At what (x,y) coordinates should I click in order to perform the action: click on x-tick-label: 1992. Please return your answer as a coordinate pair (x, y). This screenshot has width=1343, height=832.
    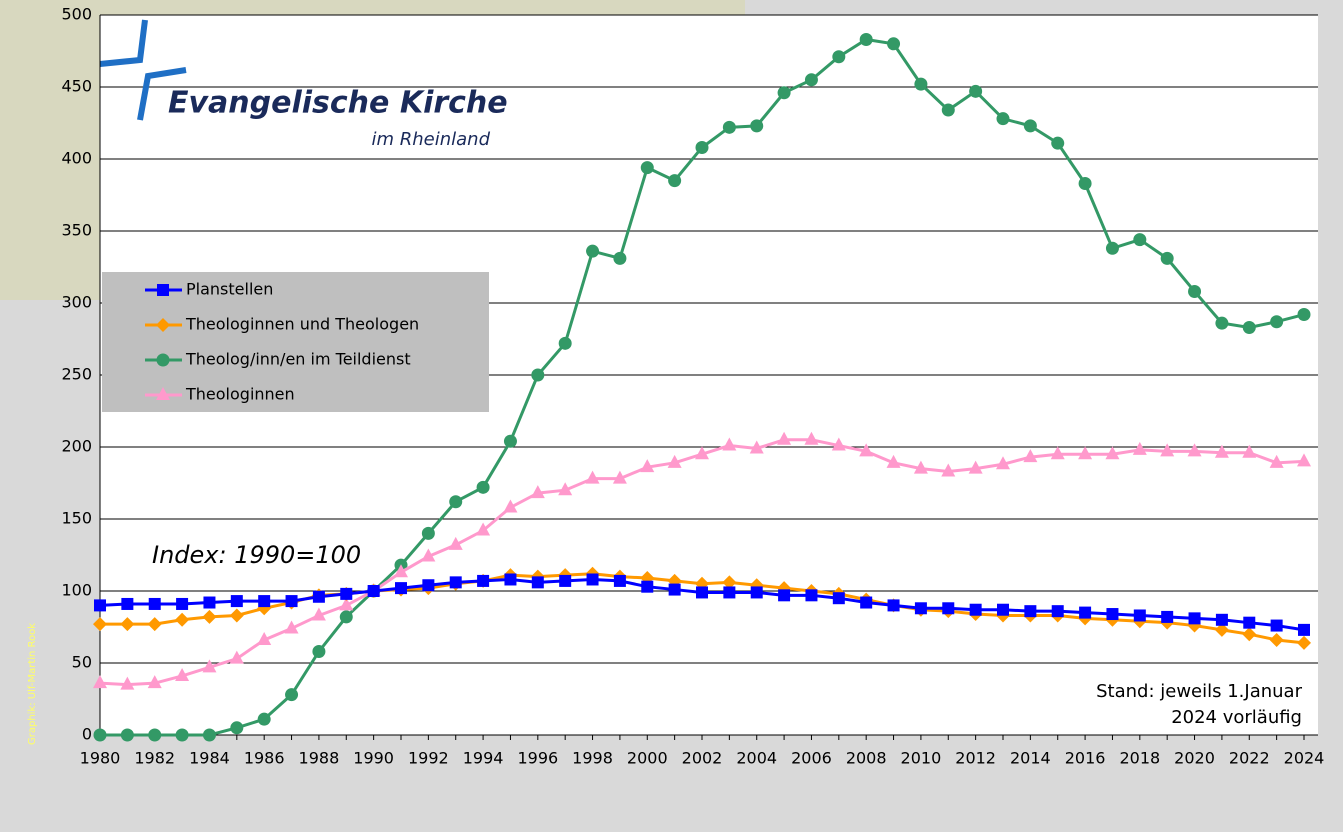
    Looking at the image, I should click on (428, 758).